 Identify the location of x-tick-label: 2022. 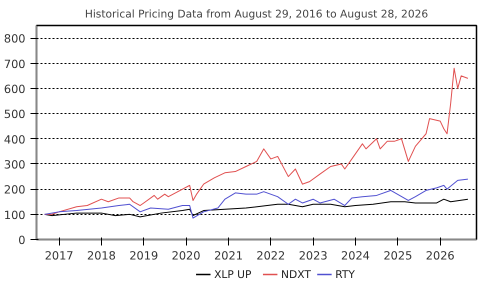
(271, 255).